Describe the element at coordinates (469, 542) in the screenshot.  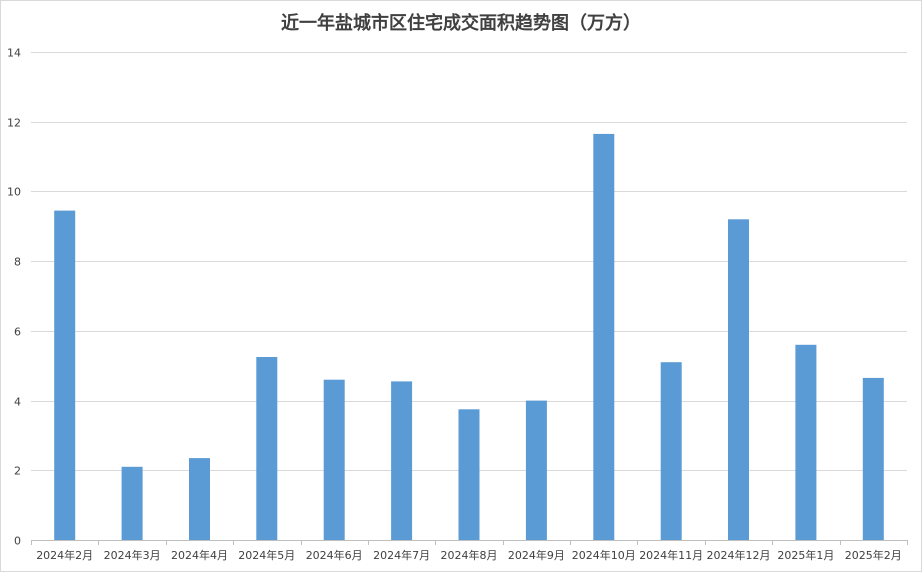
I see `axes` at that location.